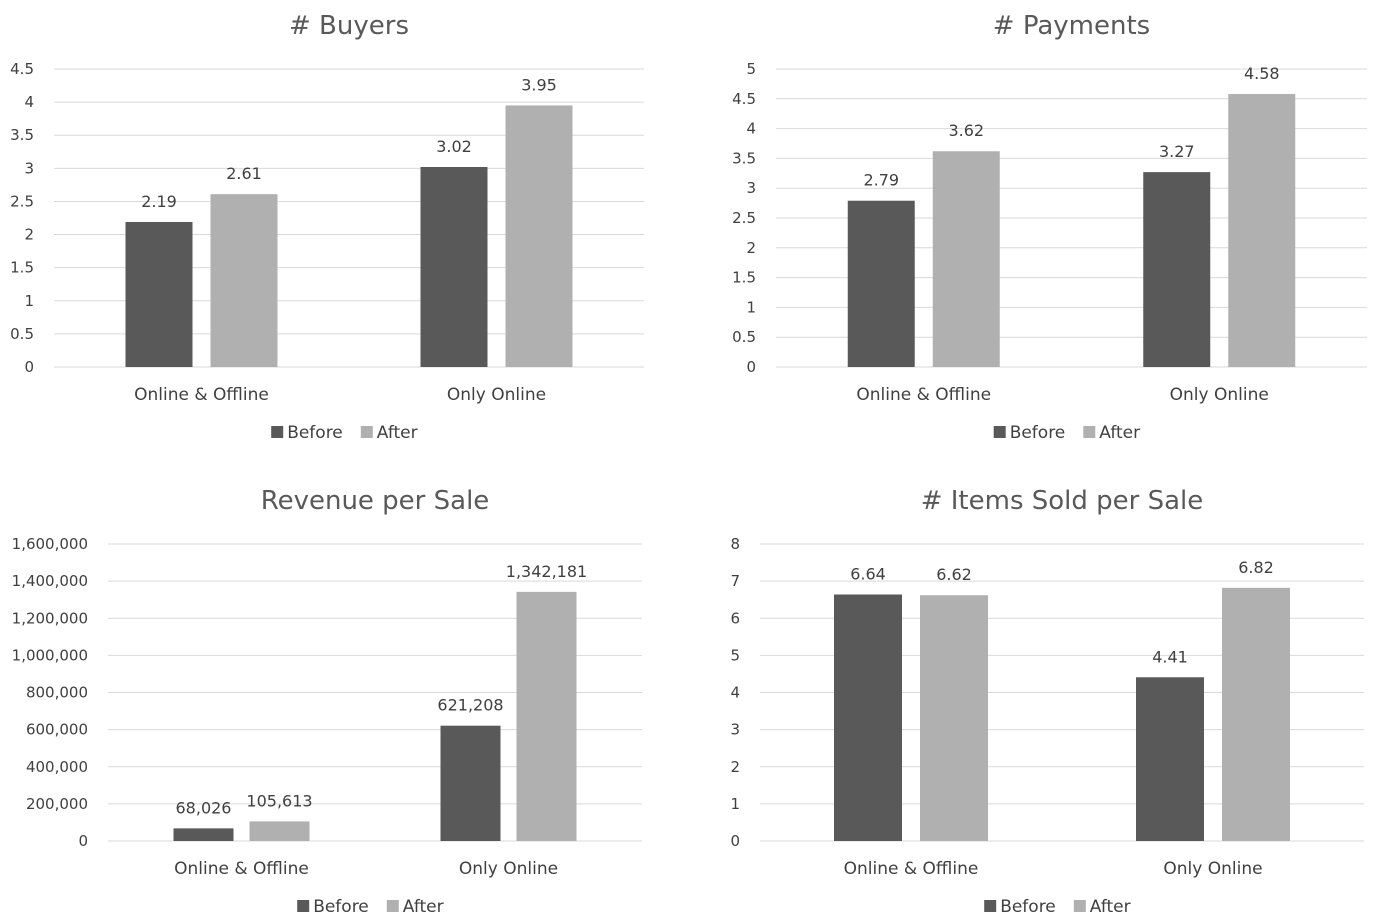  Describe the element at coordinates (1177, 151) in the screenshot. I see `data-label: 3.27` at that location.